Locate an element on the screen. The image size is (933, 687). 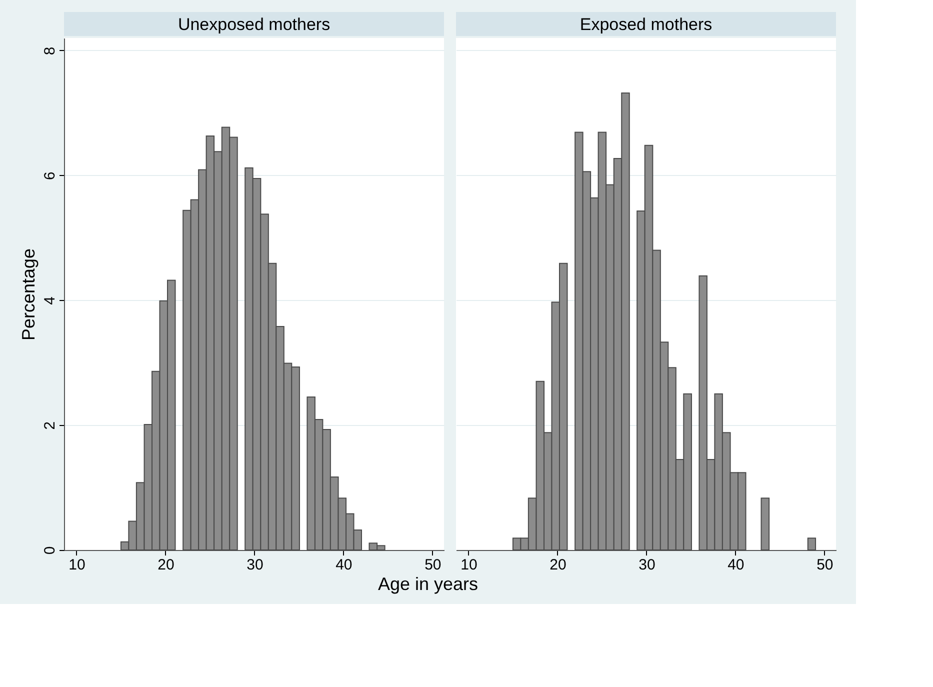
chart-title: Exposed mothers is located at coordinates (646, 24).